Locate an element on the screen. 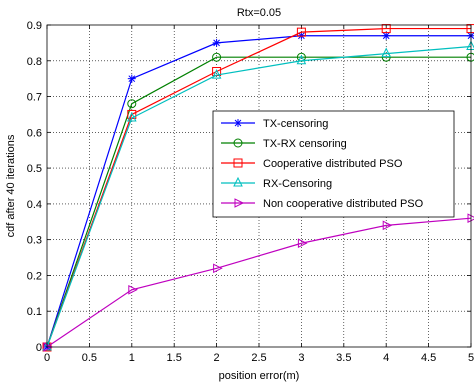 The image size is (474, 385). legend-label: TX-RX censoring is located at coordinates (305, 144).